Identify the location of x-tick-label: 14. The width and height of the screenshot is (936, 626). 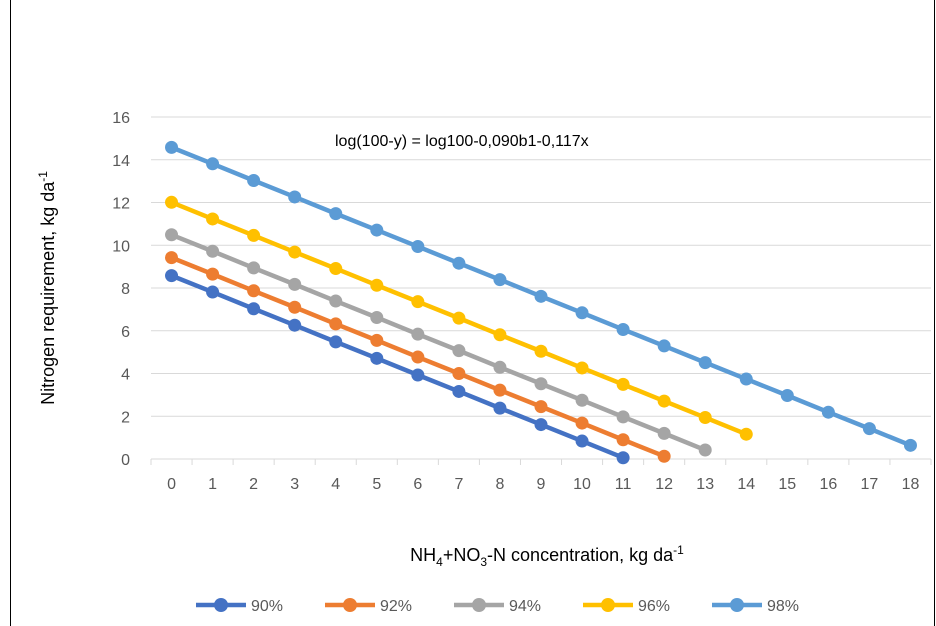
(746, 484).